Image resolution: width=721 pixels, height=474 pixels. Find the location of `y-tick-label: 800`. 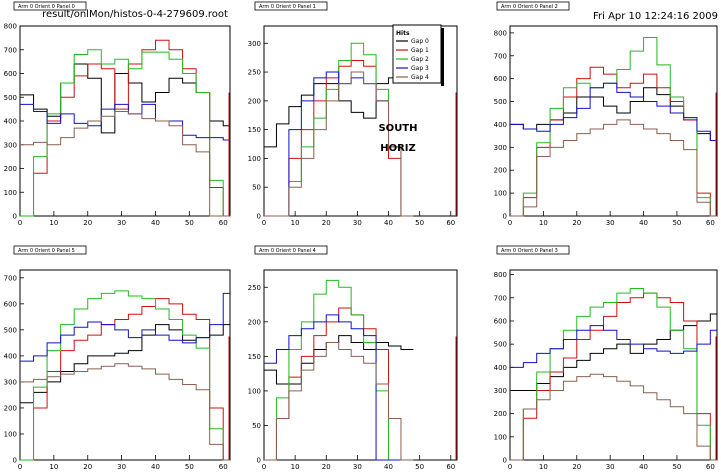

y-tick-label: 800 is located at coordinates (10, 27).